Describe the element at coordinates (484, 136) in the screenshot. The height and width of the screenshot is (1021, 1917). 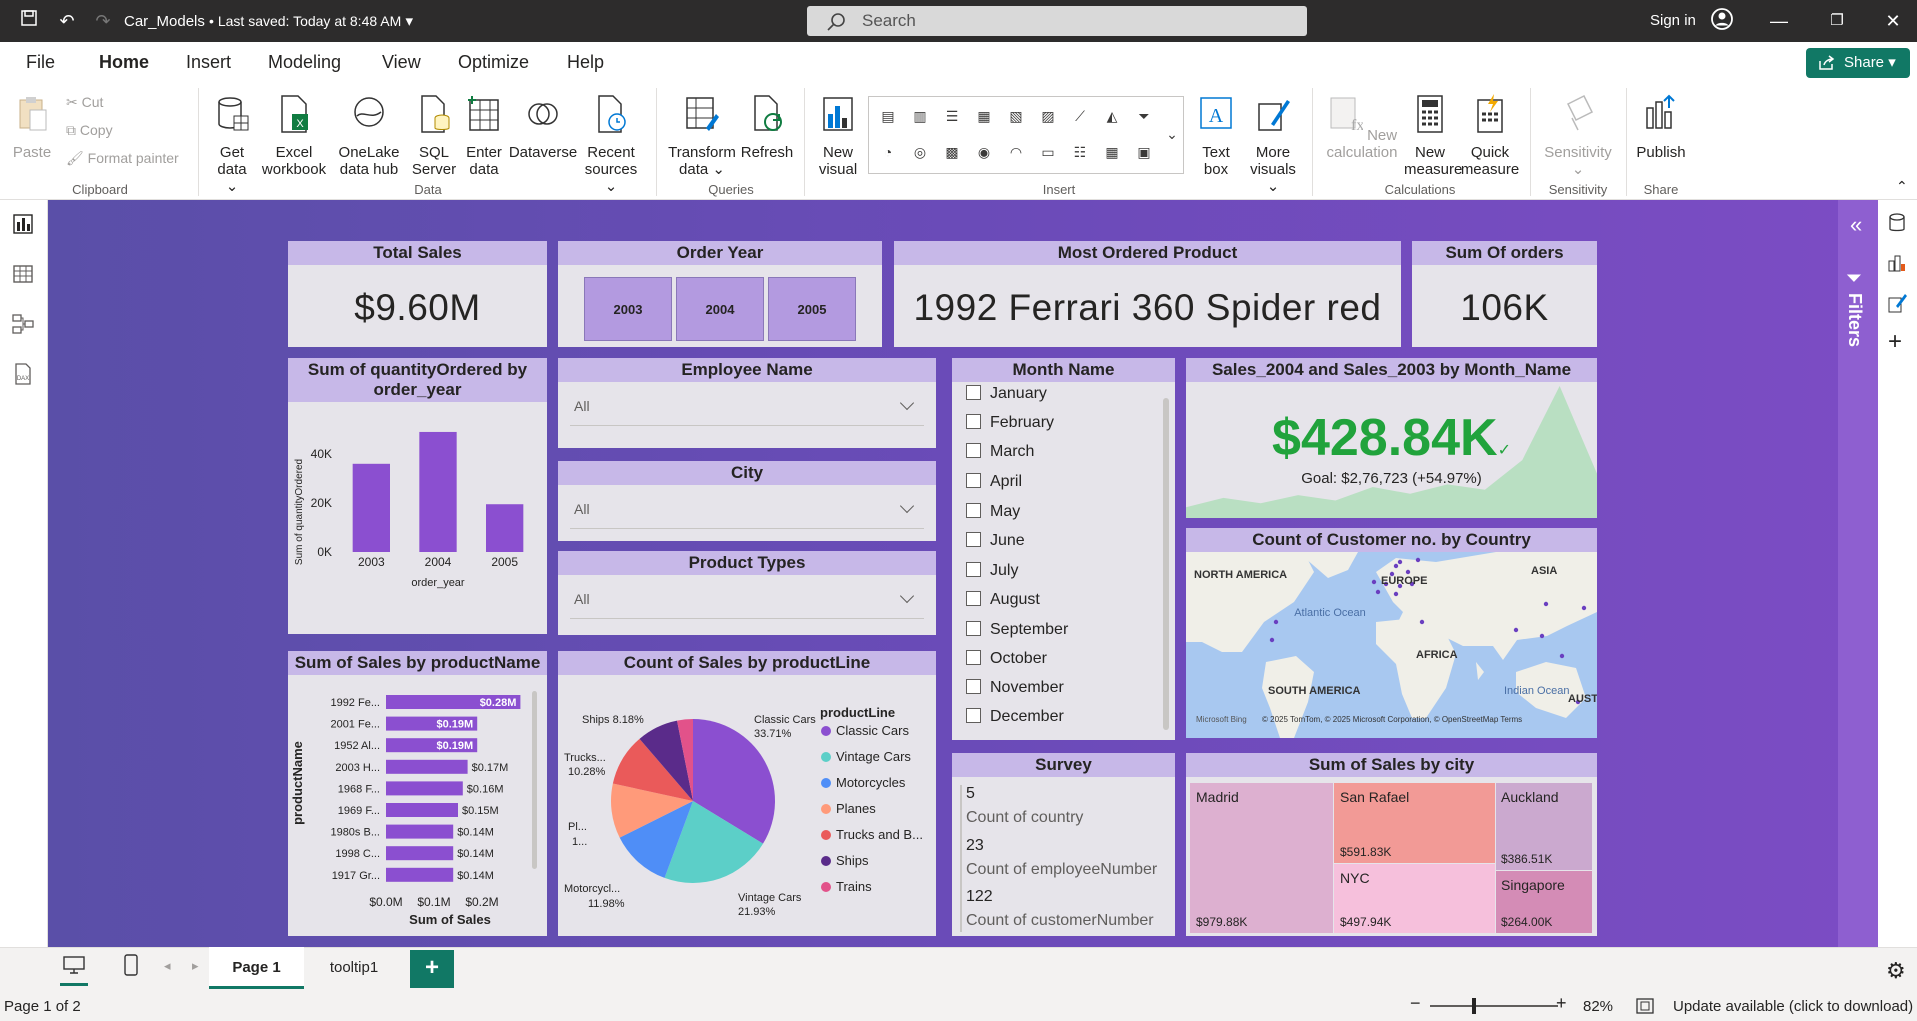
I see `enter-data-button: Enter data` at that location.